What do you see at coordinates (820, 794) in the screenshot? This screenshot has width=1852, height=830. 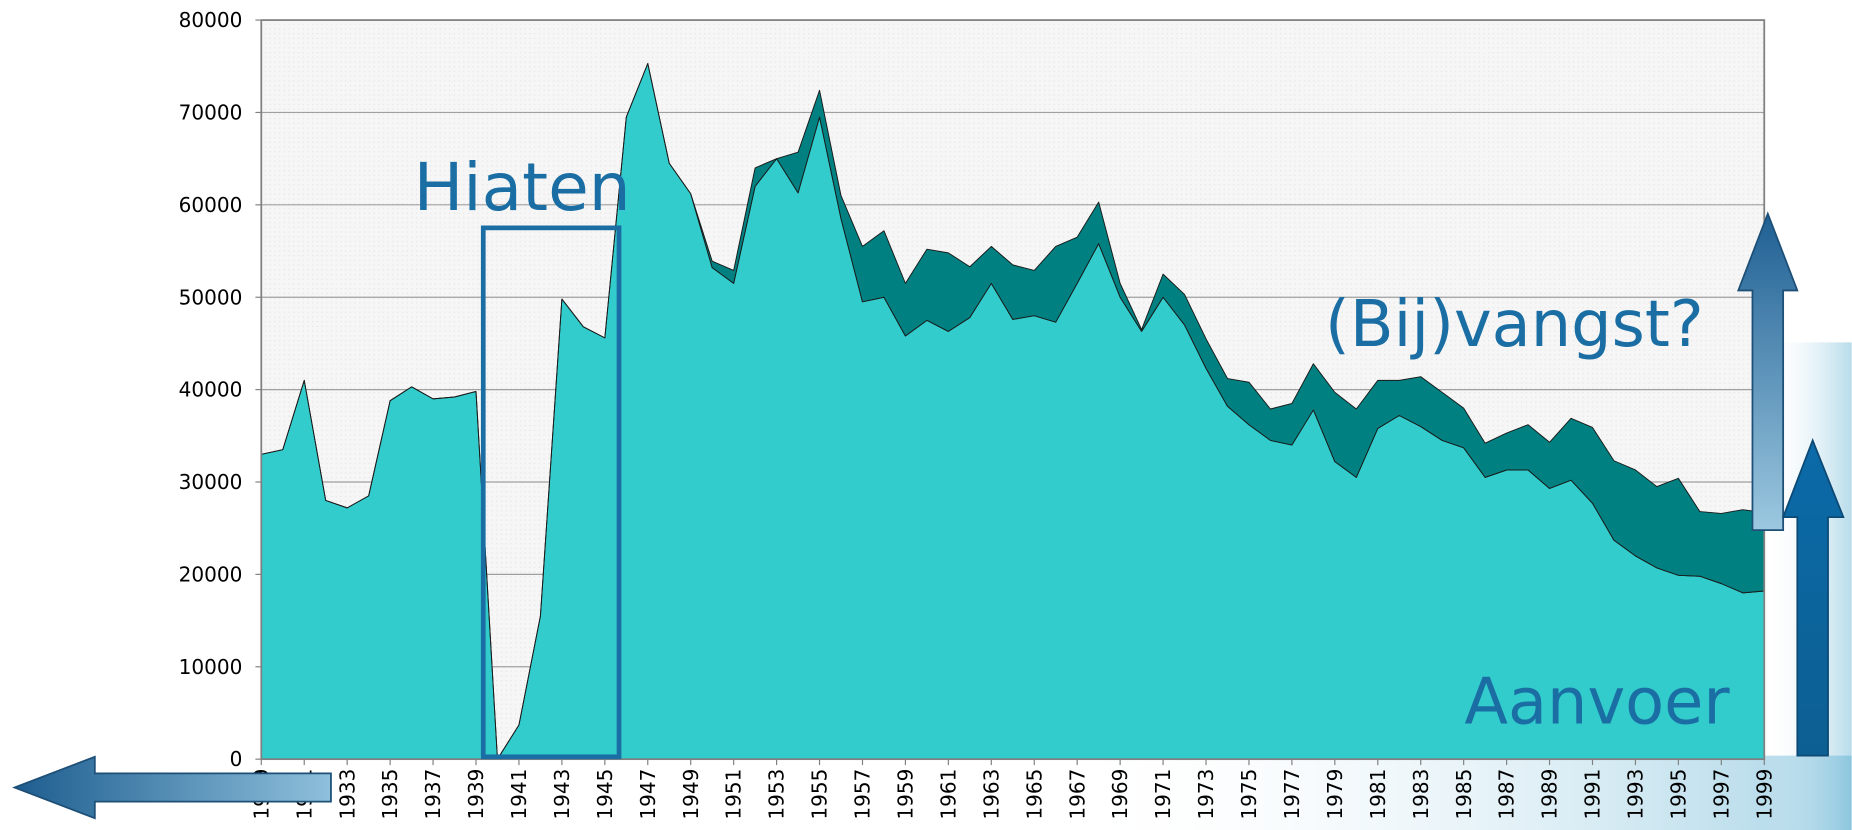 I see `x-tick-label: 1955` at bounding box center [820, 794].